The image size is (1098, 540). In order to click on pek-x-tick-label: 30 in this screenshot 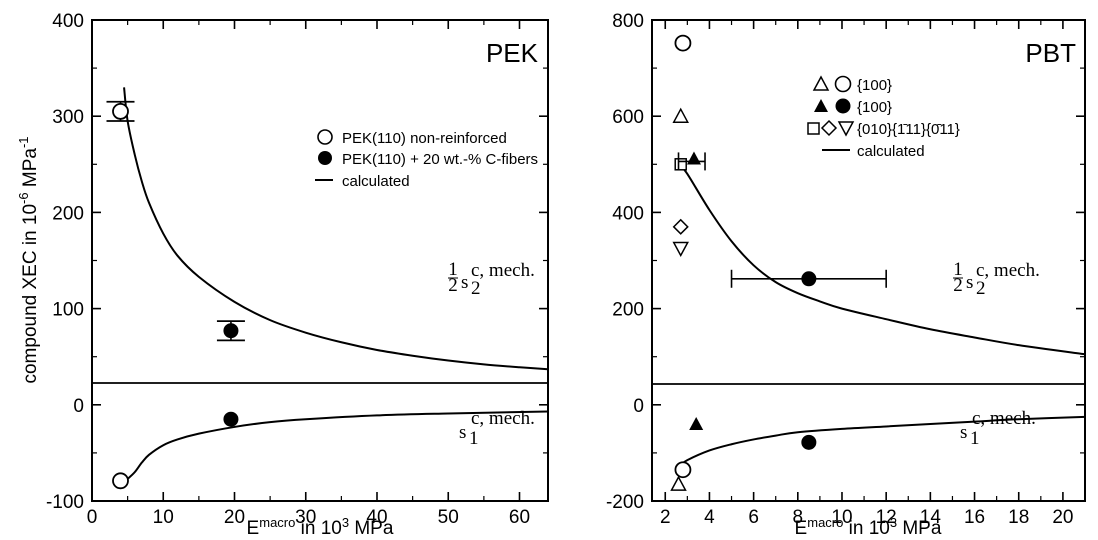, I will do `click(305, 517)`.